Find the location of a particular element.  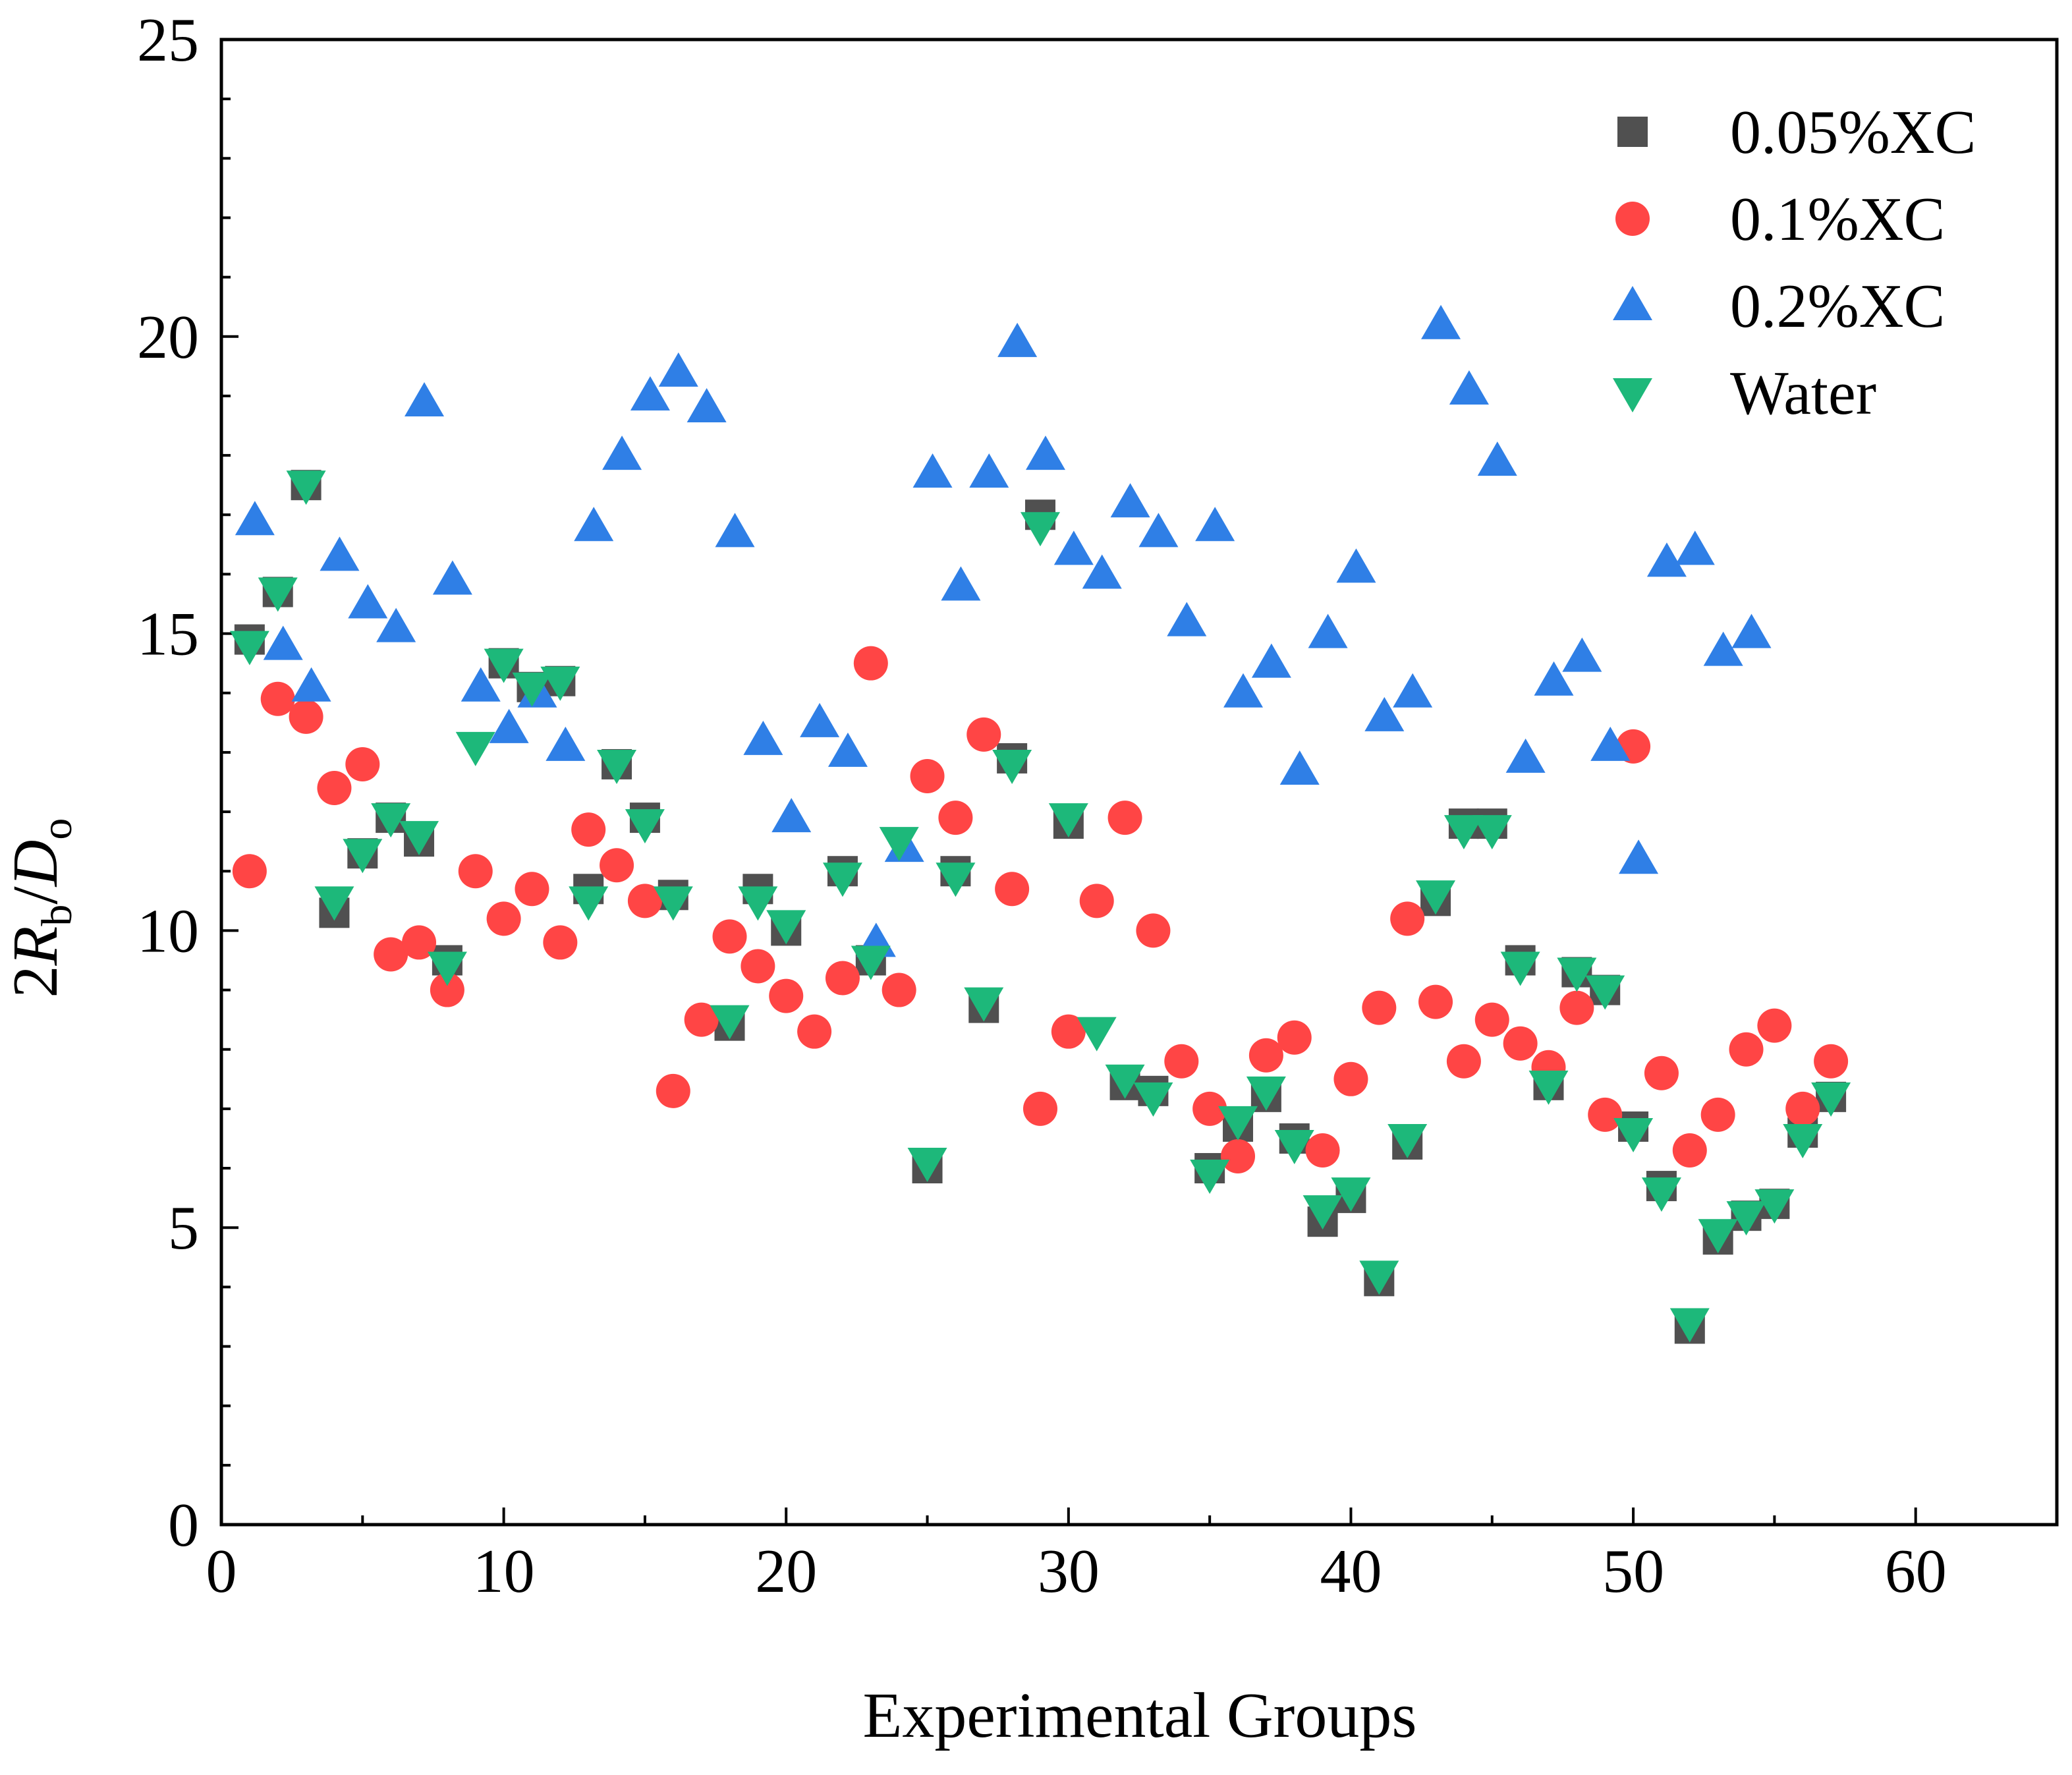

x-tick-label: 30 is located at coordinates (1069, 1572).